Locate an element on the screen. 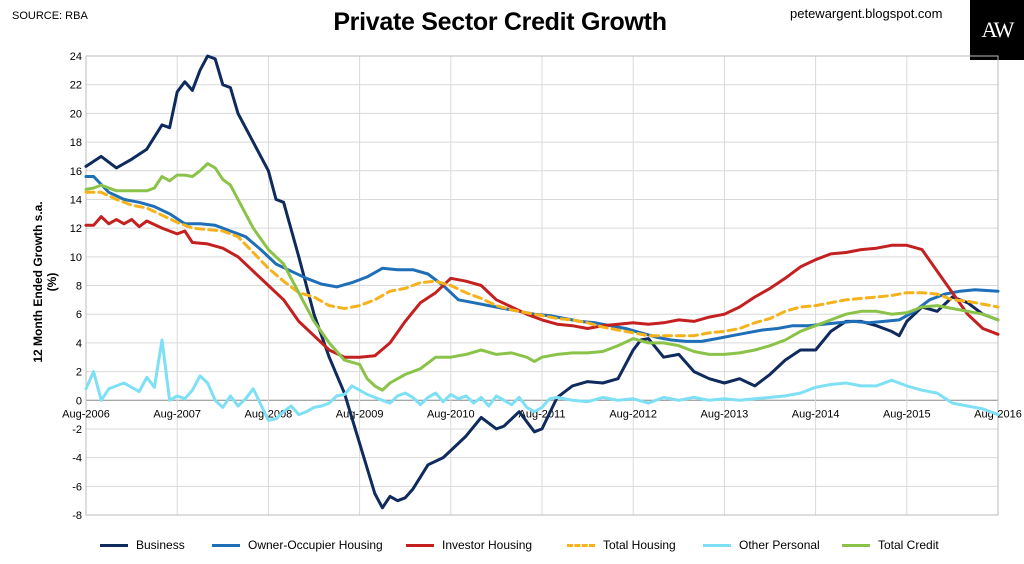  chart-title: Private Sector Credit Growth is located at coordinates (500, 22).